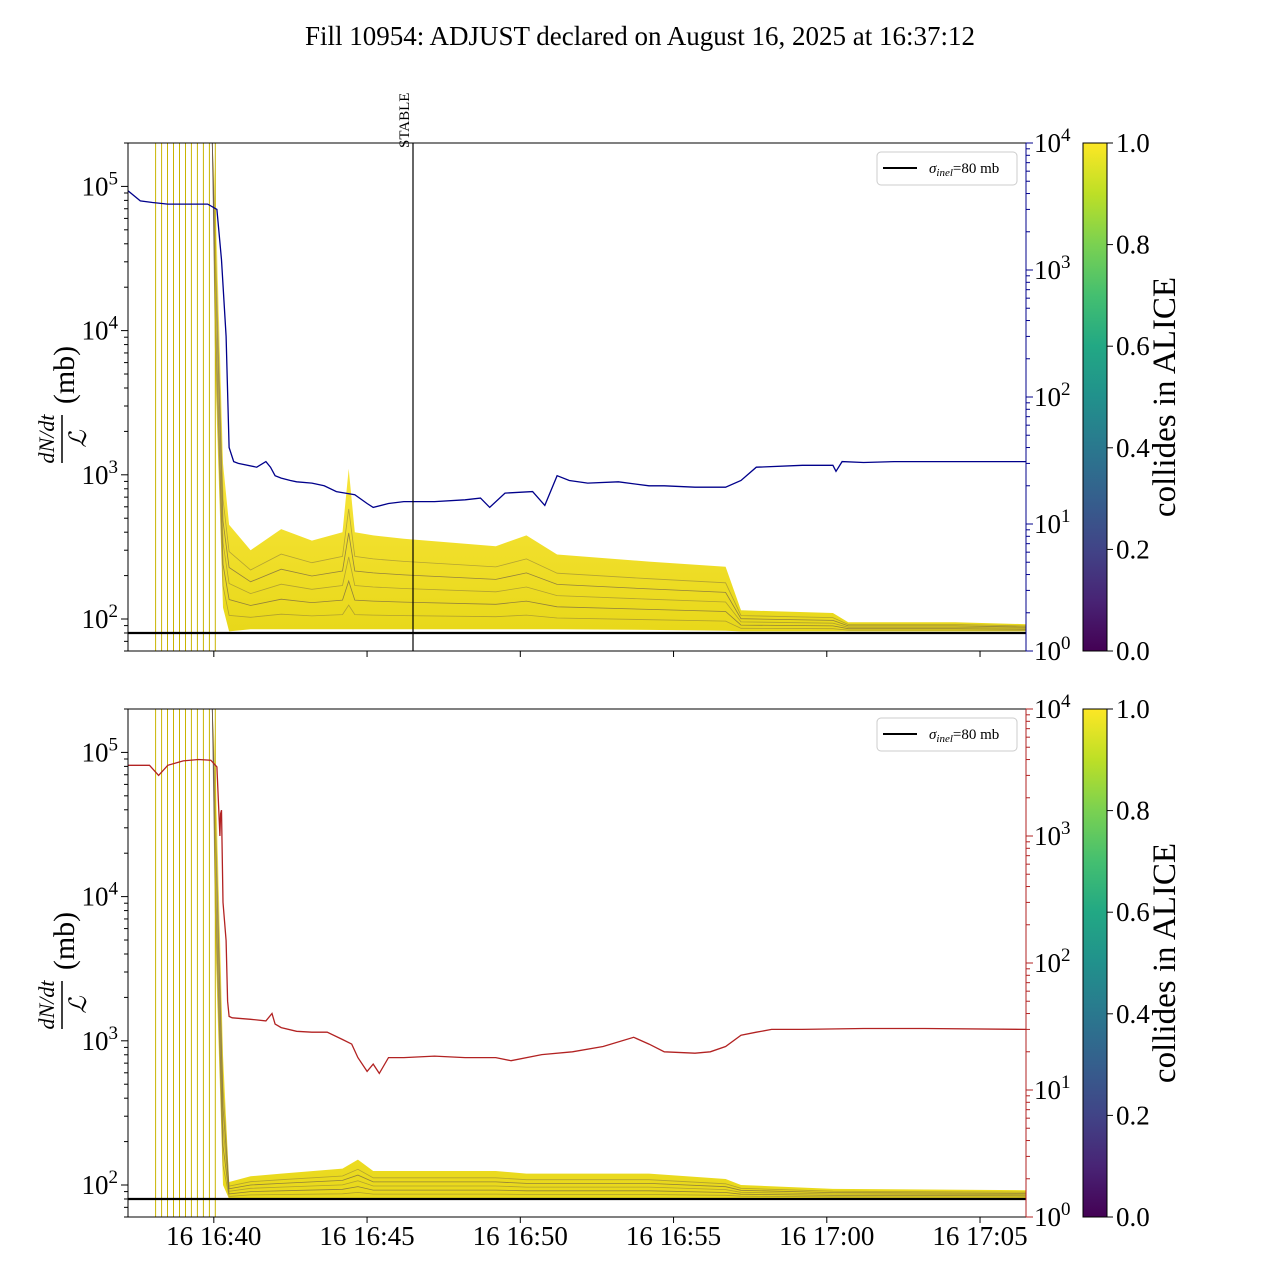 This screenshot has height=1280, width=1280. Describe the element at coordinates (105, 963) in the screenshot. I see `bottom-y-ticks: 10² 10³ 10⁴ 10⁵` at that location.